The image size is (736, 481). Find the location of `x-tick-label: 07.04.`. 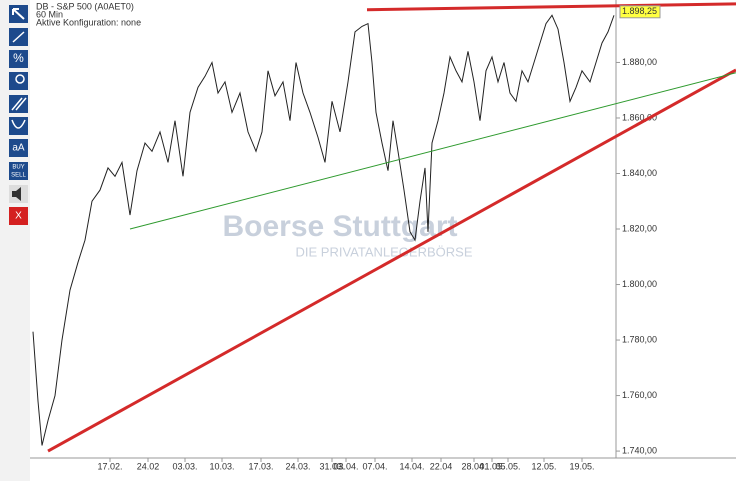

x-tick-label: 07.04. is located at coordinates (374, 466).